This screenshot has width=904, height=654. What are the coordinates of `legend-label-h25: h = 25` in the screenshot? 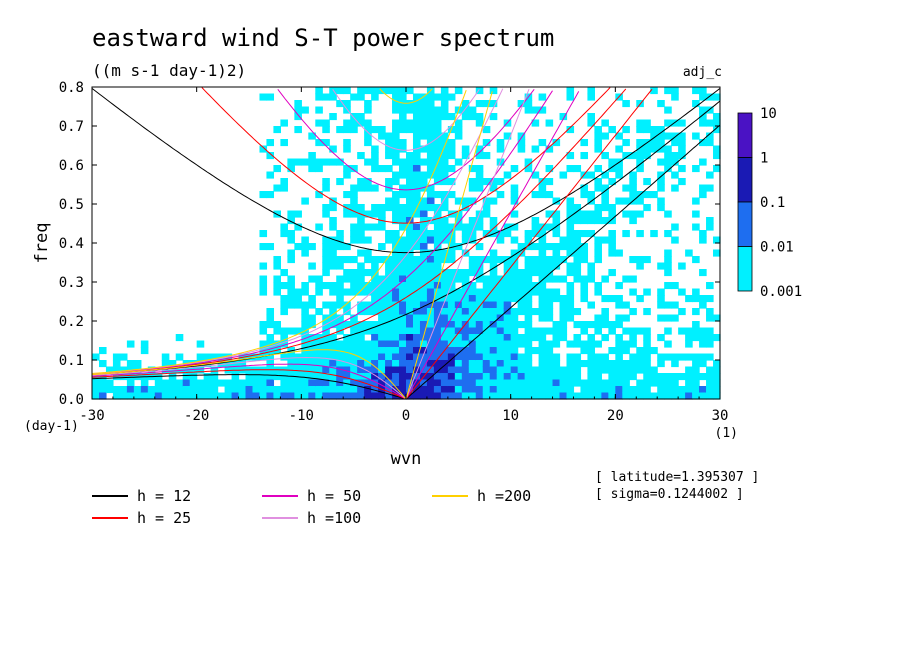 It's located at (164, 518).